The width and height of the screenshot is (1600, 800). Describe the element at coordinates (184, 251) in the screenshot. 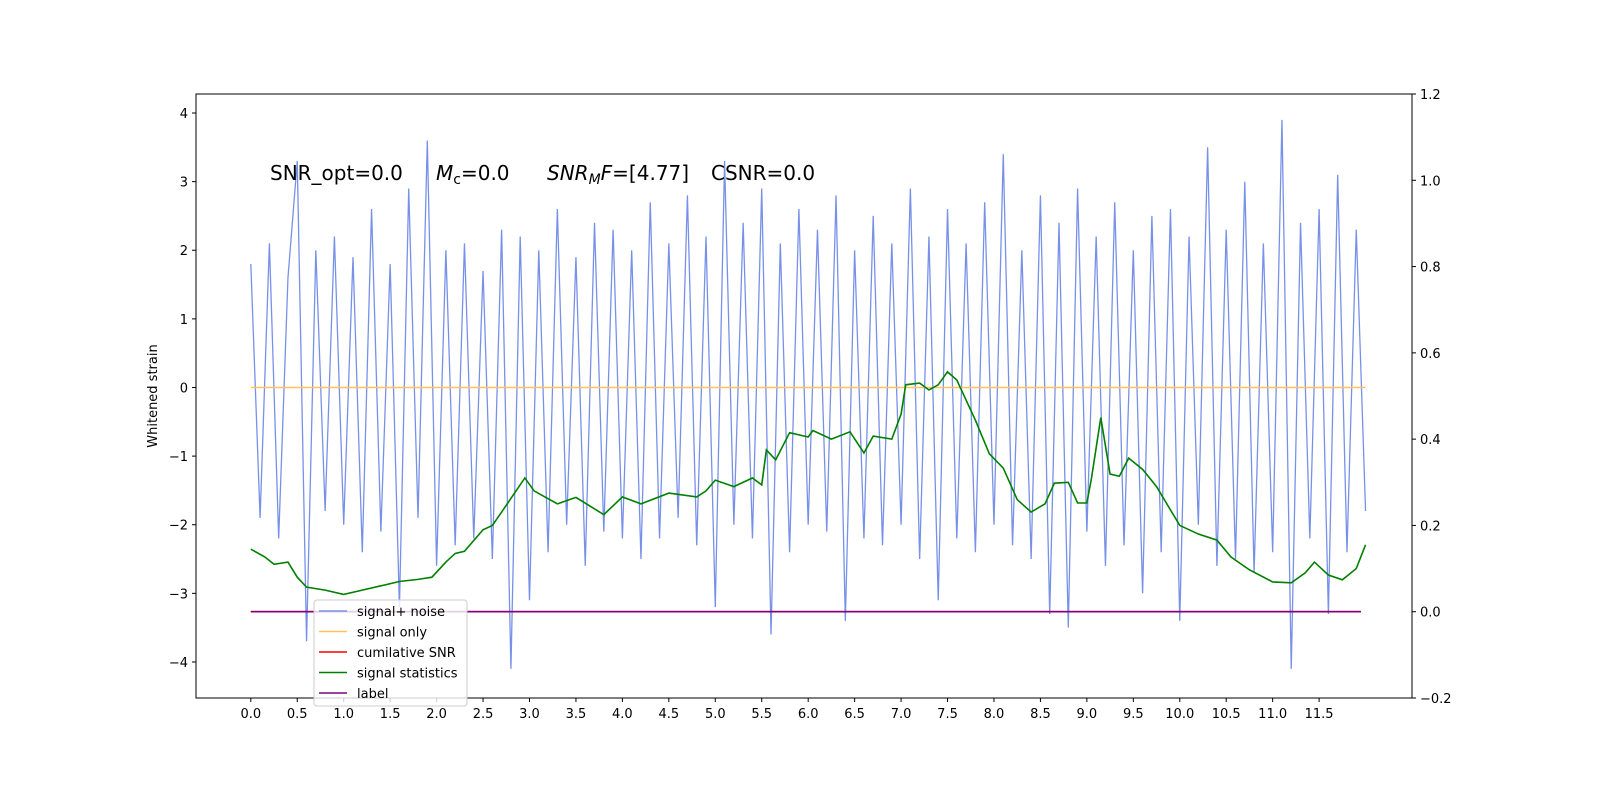

I see `y-tick-label: 2` at that location.